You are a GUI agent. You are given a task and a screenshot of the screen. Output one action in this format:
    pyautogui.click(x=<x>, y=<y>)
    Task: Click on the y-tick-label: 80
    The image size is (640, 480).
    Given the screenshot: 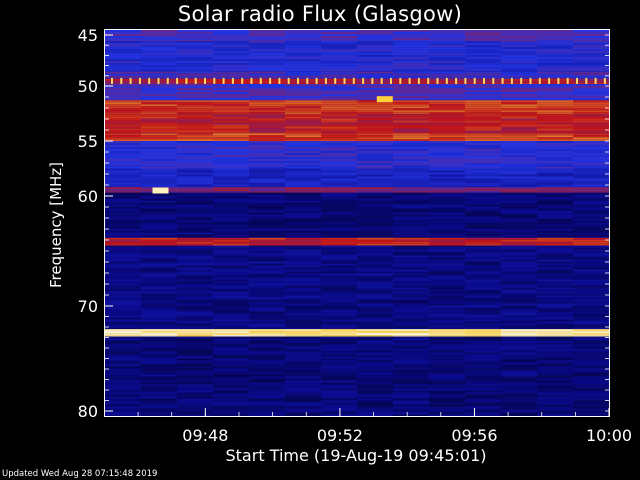 What is the action you would take?
    pyautogui.click(x=88, y=411)
    